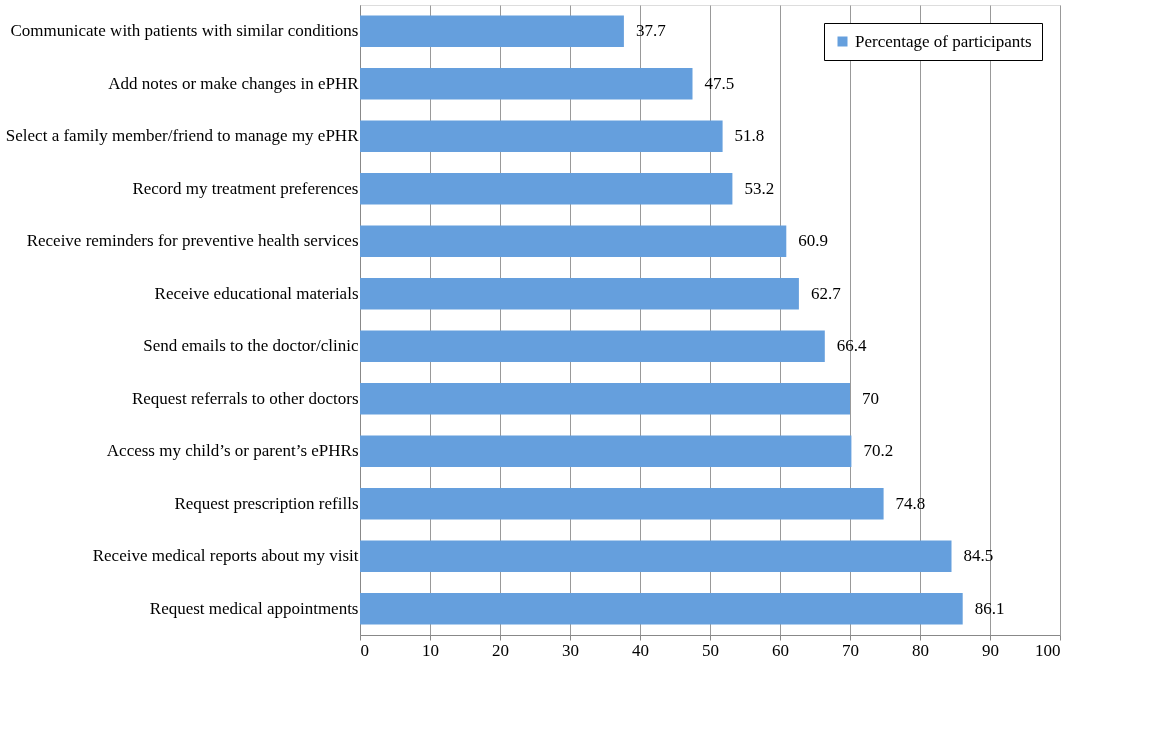 Image resolution: width=1163 pixels, height=740 pixels. What do you see at coordinates (710, 650) in the screenshot?
I see `x-tick-label: 50` at bounding box center [710, 650].